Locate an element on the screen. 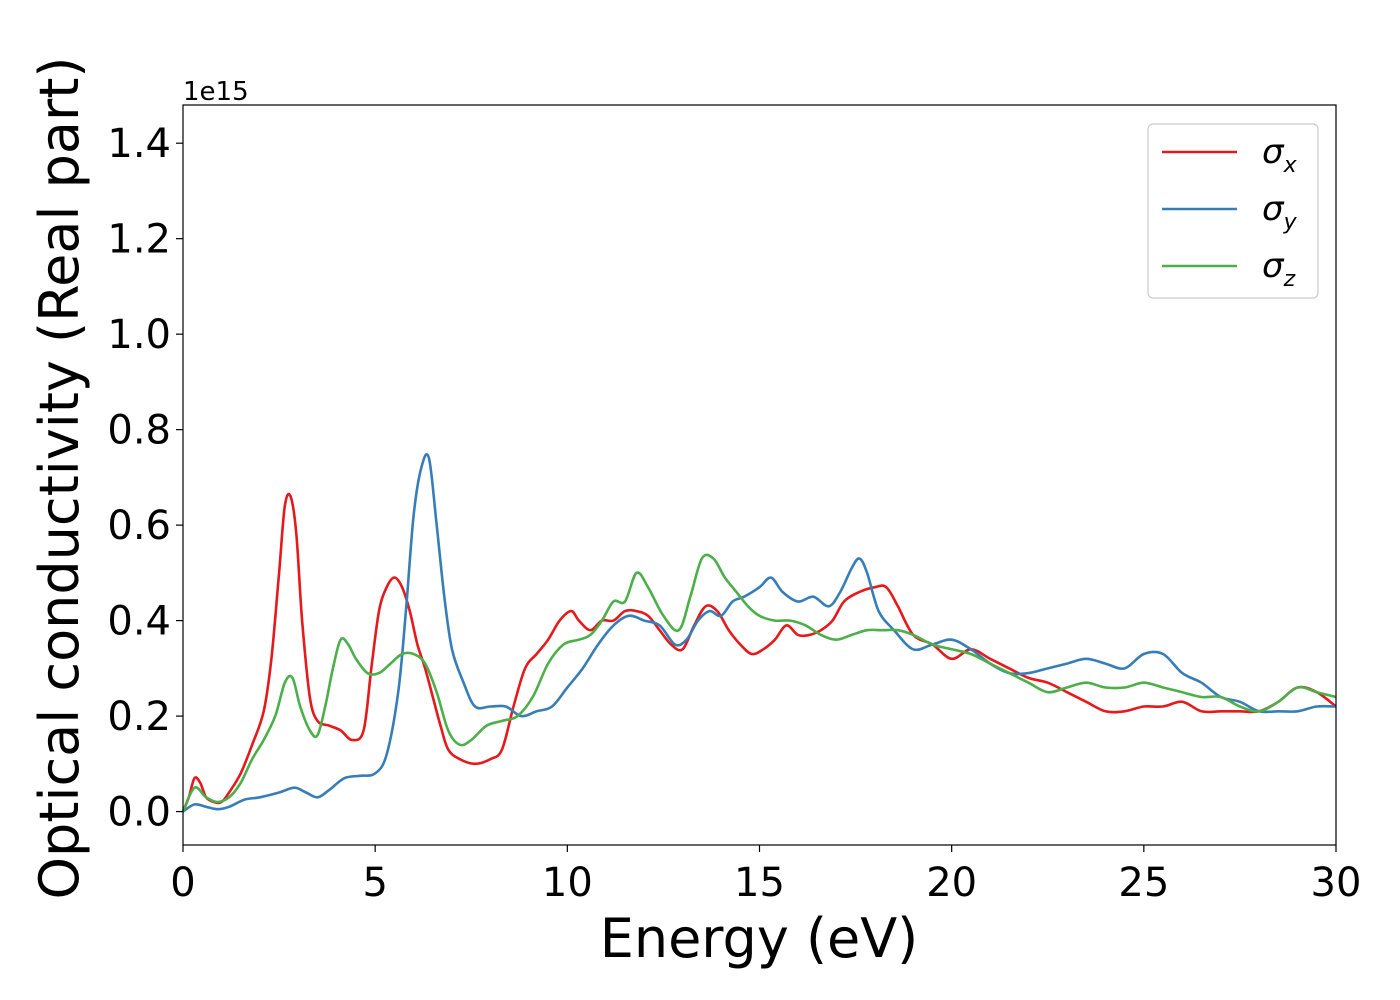  y-tick-label: 0.6 is located at coordinates (139, 526).